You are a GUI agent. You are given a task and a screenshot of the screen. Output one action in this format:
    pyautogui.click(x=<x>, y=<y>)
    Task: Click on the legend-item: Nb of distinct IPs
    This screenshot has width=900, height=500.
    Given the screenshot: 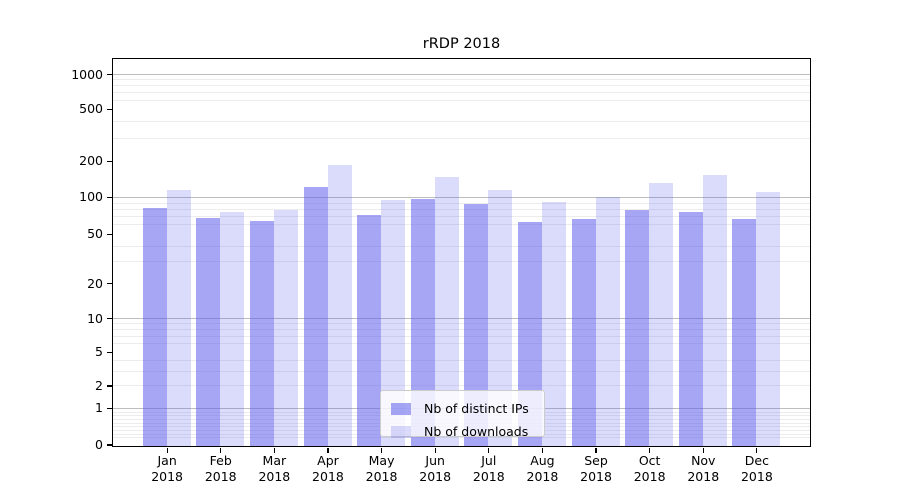 What is the action you would take?
    pyautogui.click(x=462, y=408)
    